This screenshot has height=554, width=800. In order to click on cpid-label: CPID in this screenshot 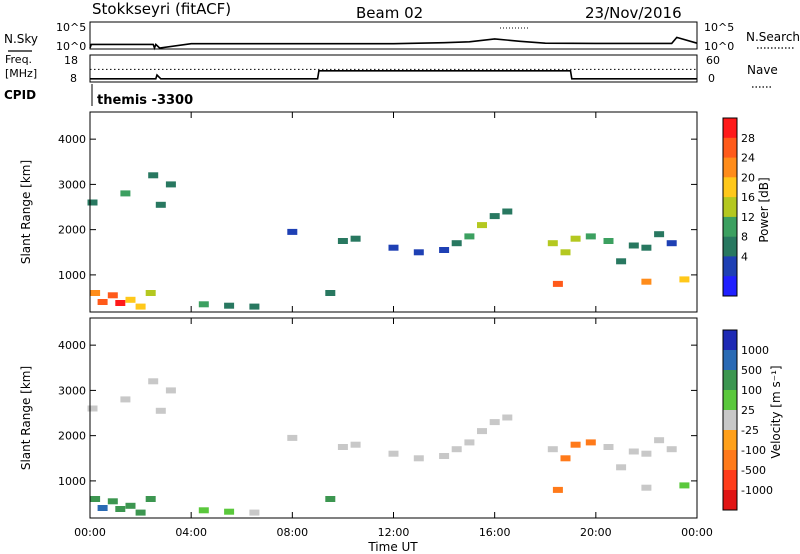, I will do `click(20, 95)`.